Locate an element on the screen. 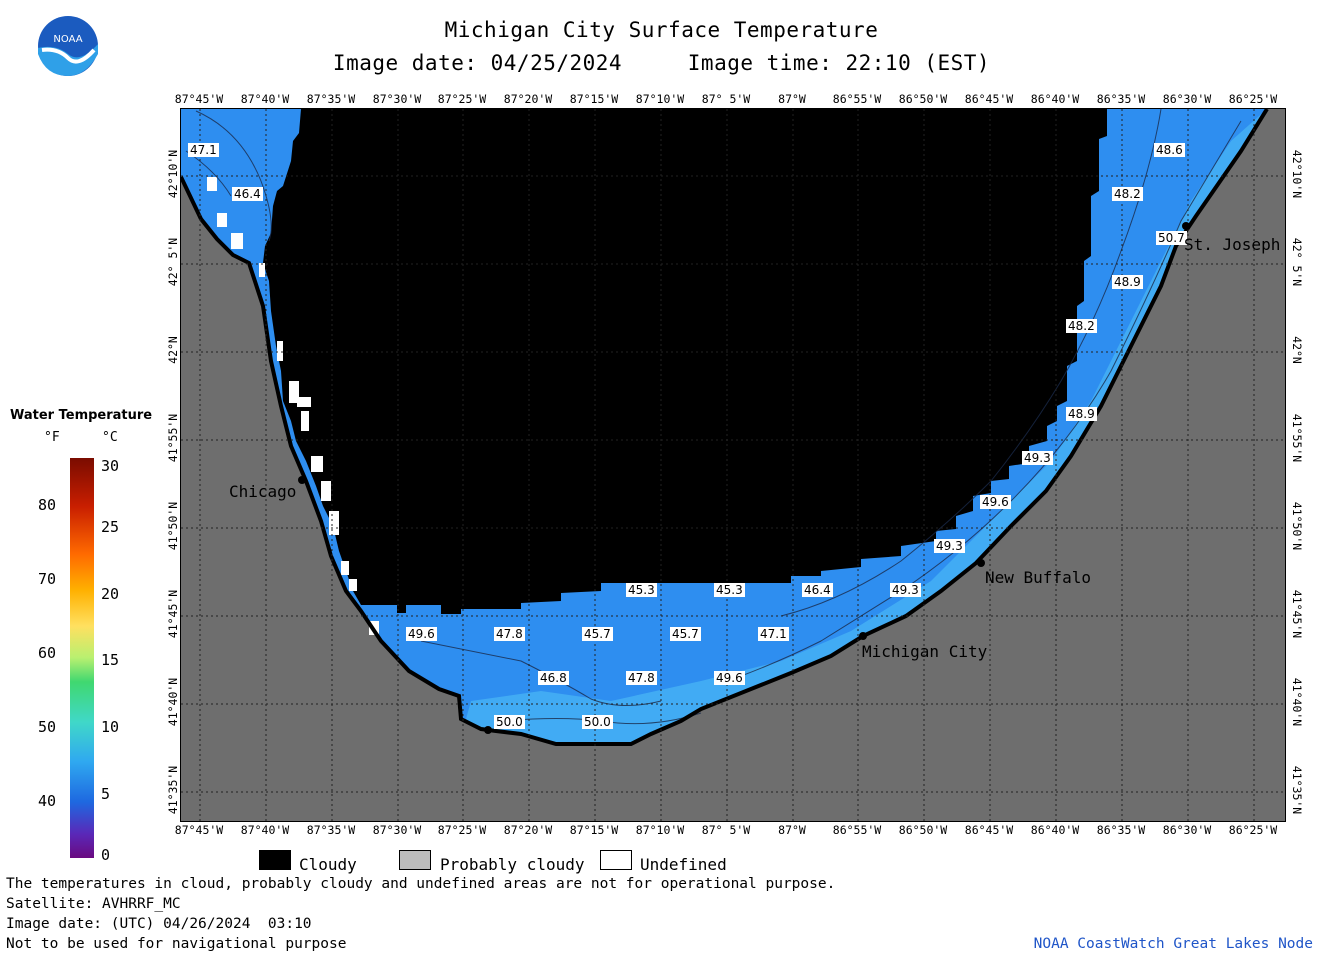 This screenshot has height=960, width=1323. c-tick: 25 is located at coordinates (110, 527).